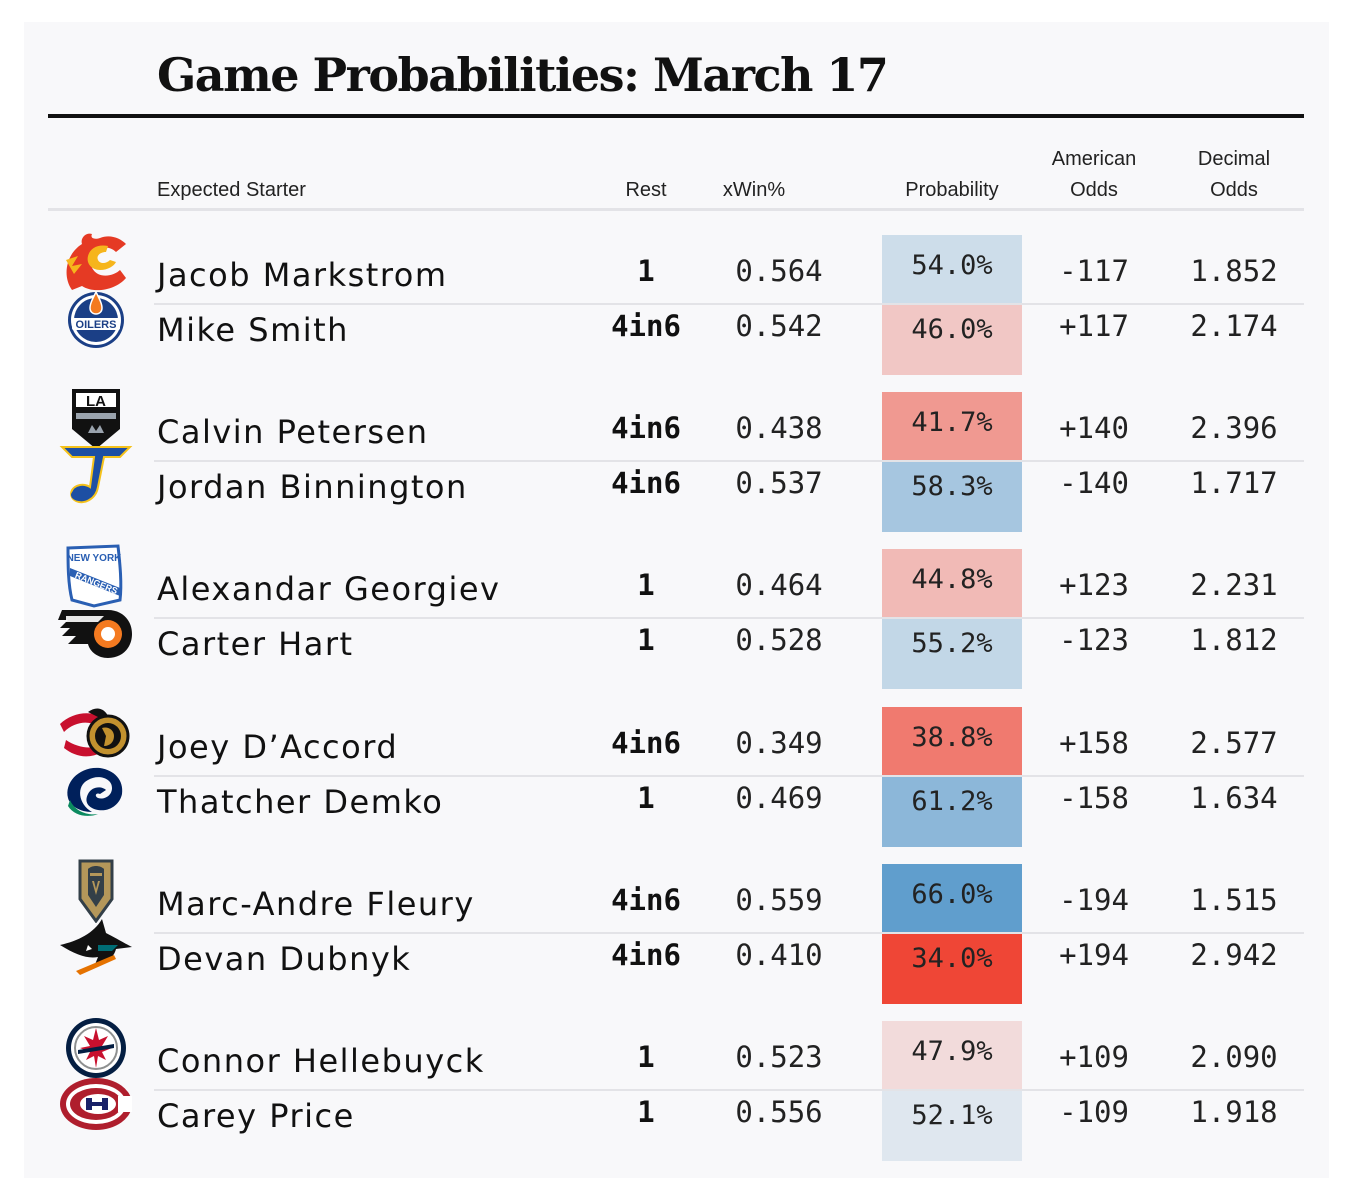 The width and height of the screenshot is (1354, 1204). Describe the element at coordinates (1234, 271) in the screenshot. I see `decimal-odds-value: 1.852` at that location.